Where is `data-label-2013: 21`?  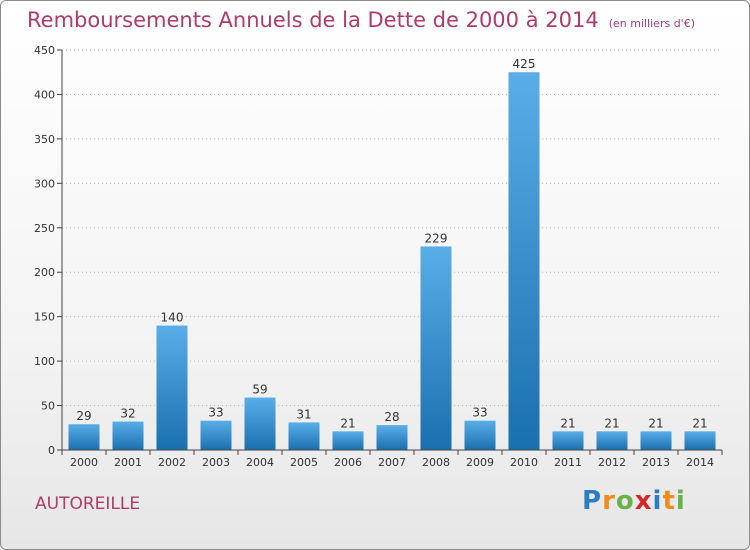
data-label-2013: 21 is located at coordinates (655, 423).